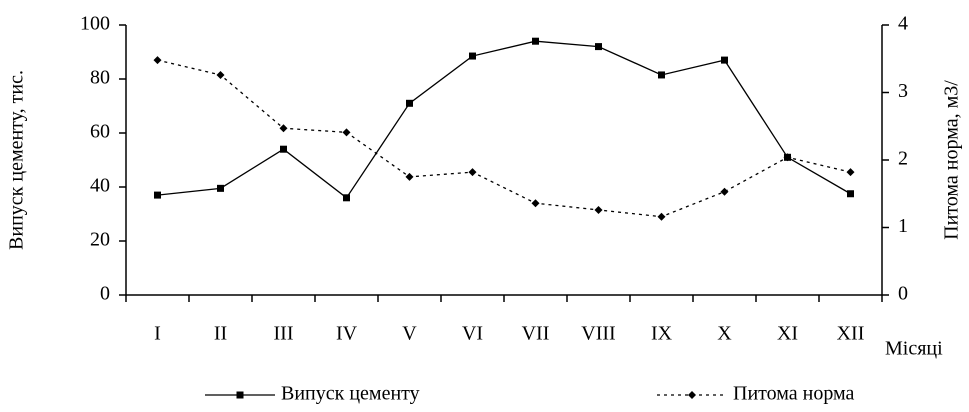 This screenshot has width=969, height=412. Describe the element at coordinates (350, 394) in the screenshot. I see `legend-label: Випуск цементу` at that location.